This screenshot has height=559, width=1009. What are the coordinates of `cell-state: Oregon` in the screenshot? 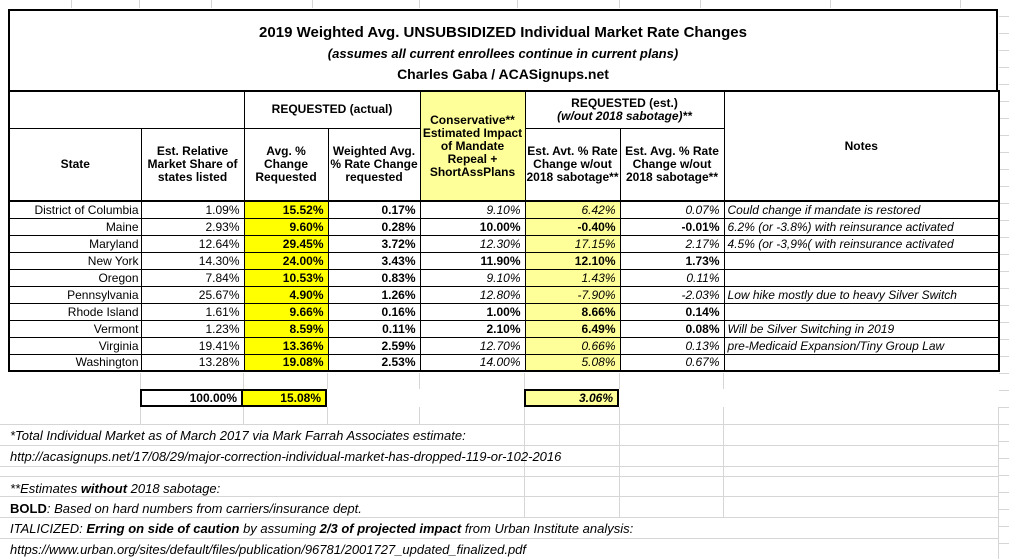 It's located at (75, 277).